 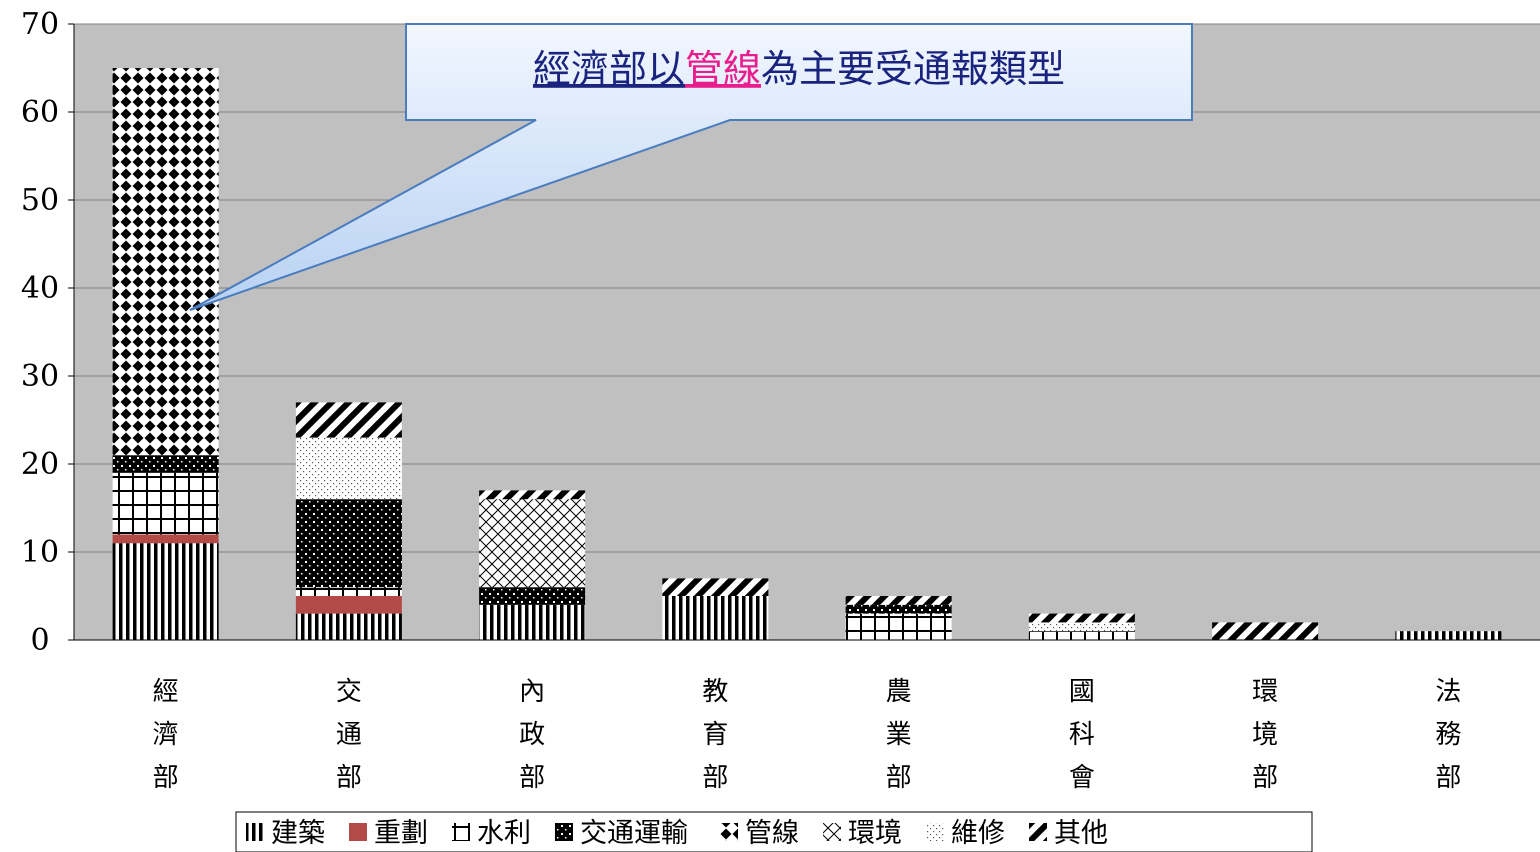 I want to click on legend-item: 管線, so click(x=759, y=833).